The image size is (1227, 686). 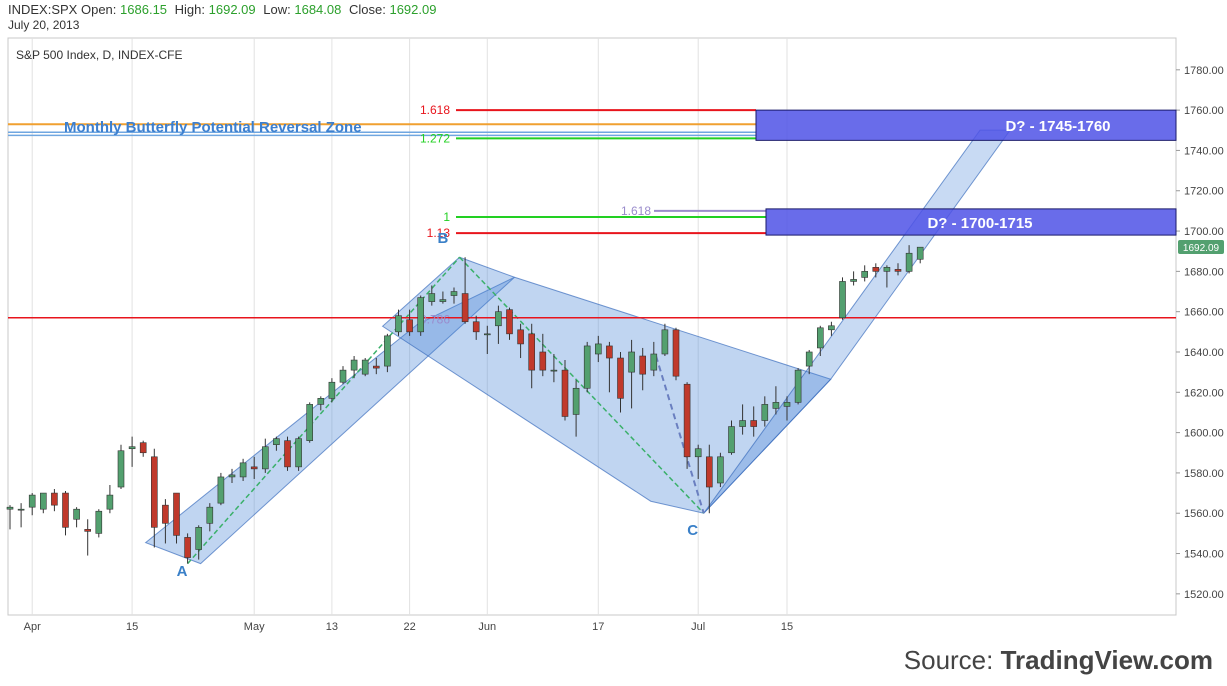 I want to click on y-tick-label: 1660.00, so click(x=1204, y=313).